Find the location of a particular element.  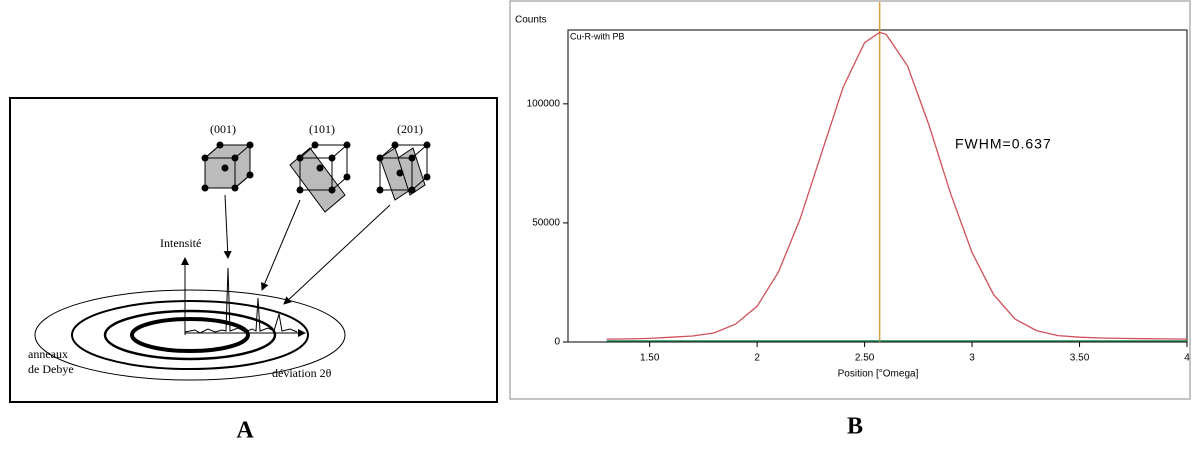

axis-label: Intensité is located at coordinates (180, 243).